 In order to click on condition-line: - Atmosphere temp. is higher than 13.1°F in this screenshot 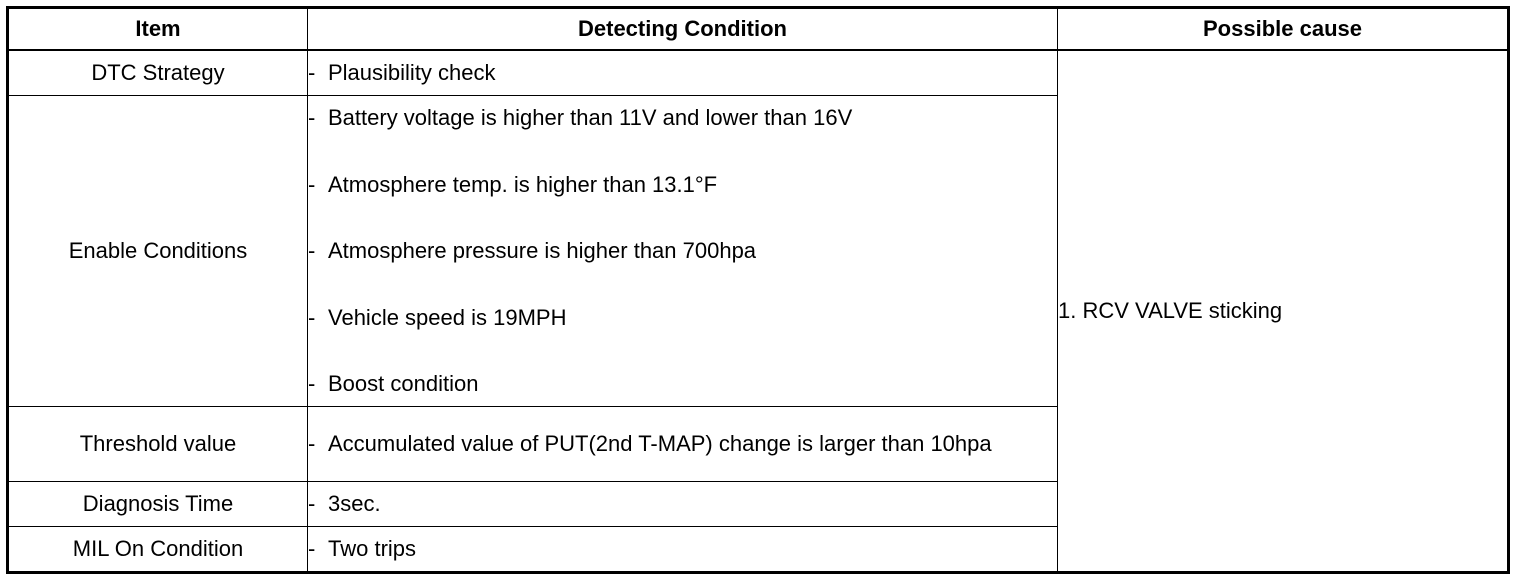, I will do `click(682, 205)`.